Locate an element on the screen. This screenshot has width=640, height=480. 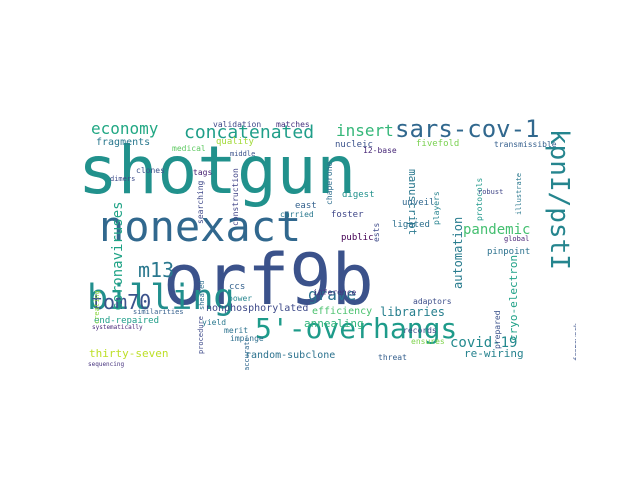
cloud-word: illustrate is located at coordinates (519, 193).